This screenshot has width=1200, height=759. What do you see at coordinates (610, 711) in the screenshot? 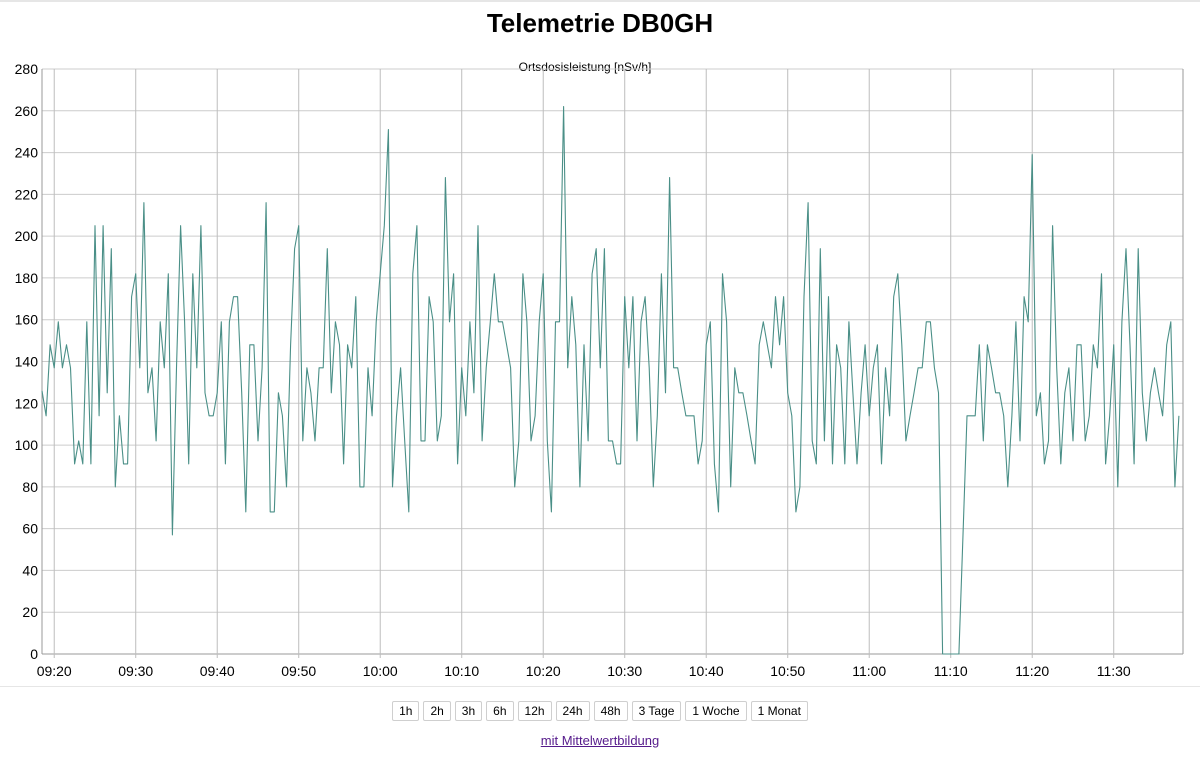
I see `range-button-48h: 48h` at bounding box center [610, 711].